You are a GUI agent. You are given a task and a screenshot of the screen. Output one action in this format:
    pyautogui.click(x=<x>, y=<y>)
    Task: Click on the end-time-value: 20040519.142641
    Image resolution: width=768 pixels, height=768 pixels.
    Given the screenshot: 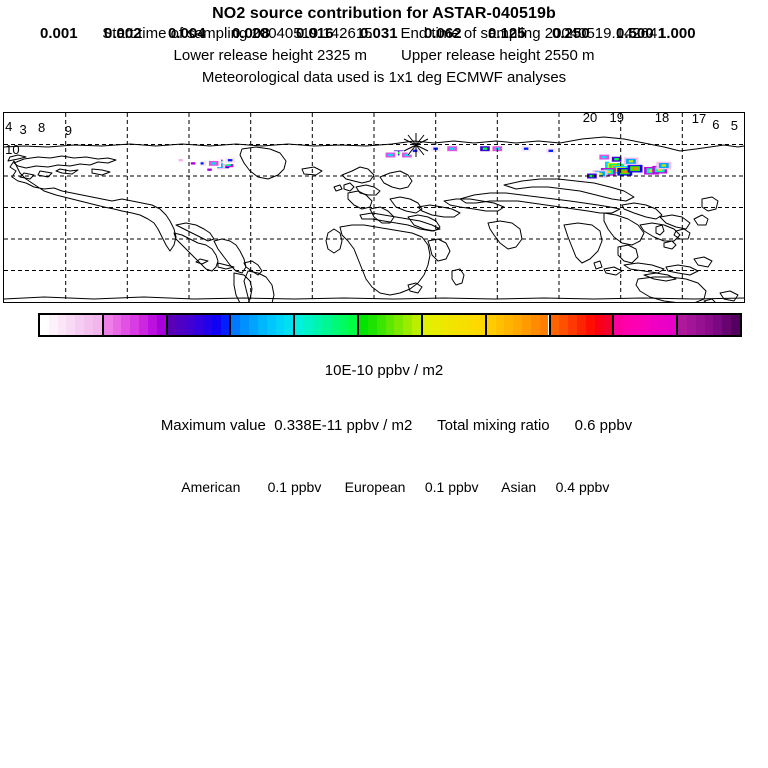 What is the action you would take?
    pyautogui.click(x=605, y=33)
    